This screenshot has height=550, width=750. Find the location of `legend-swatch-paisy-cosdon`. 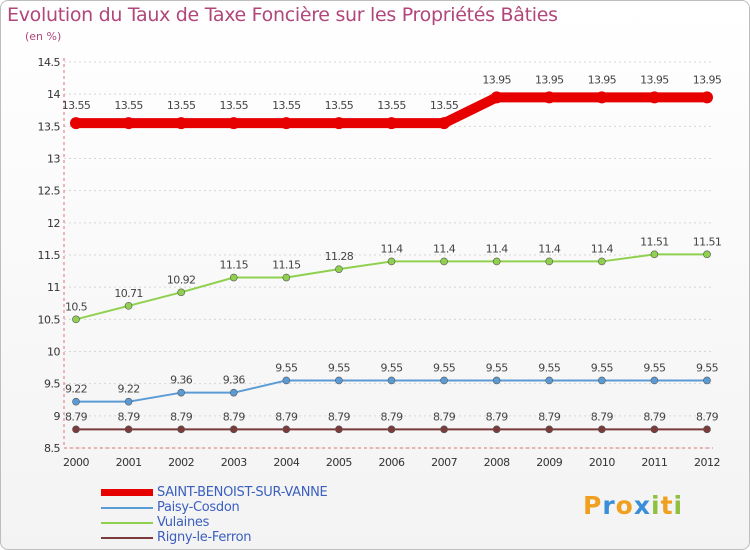

legend-swatch-paisy-cosdon is located at coordinates (127, 507).